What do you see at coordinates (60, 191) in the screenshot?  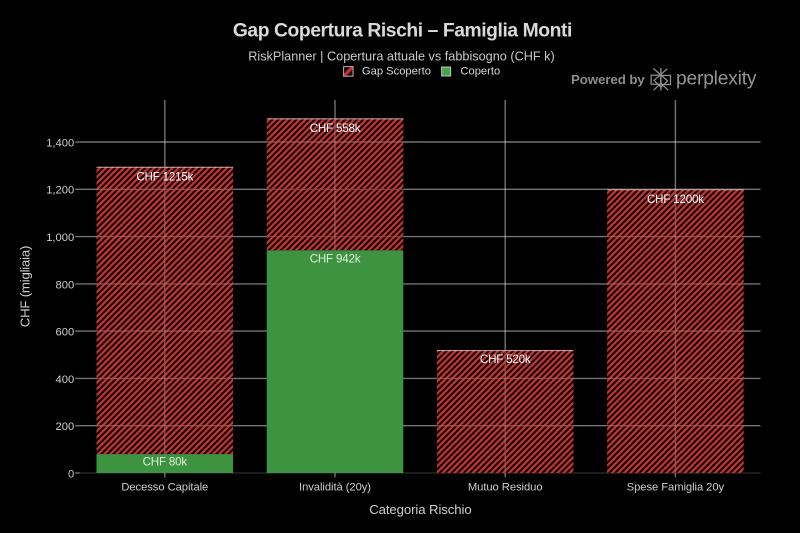 I see `svg-text: 1,200` at bounding box center [60, 191].